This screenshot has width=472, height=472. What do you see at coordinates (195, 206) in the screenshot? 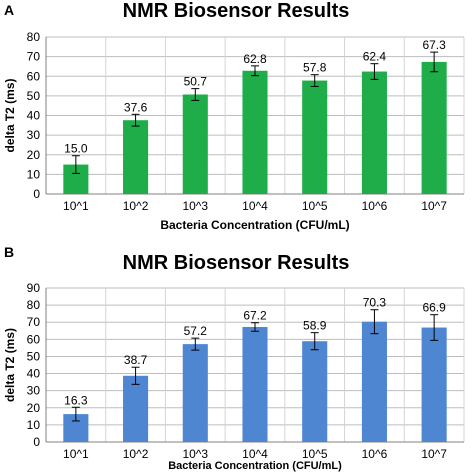
I see `x-tick-label-a: 10^3` at bounding box center [195, 206].